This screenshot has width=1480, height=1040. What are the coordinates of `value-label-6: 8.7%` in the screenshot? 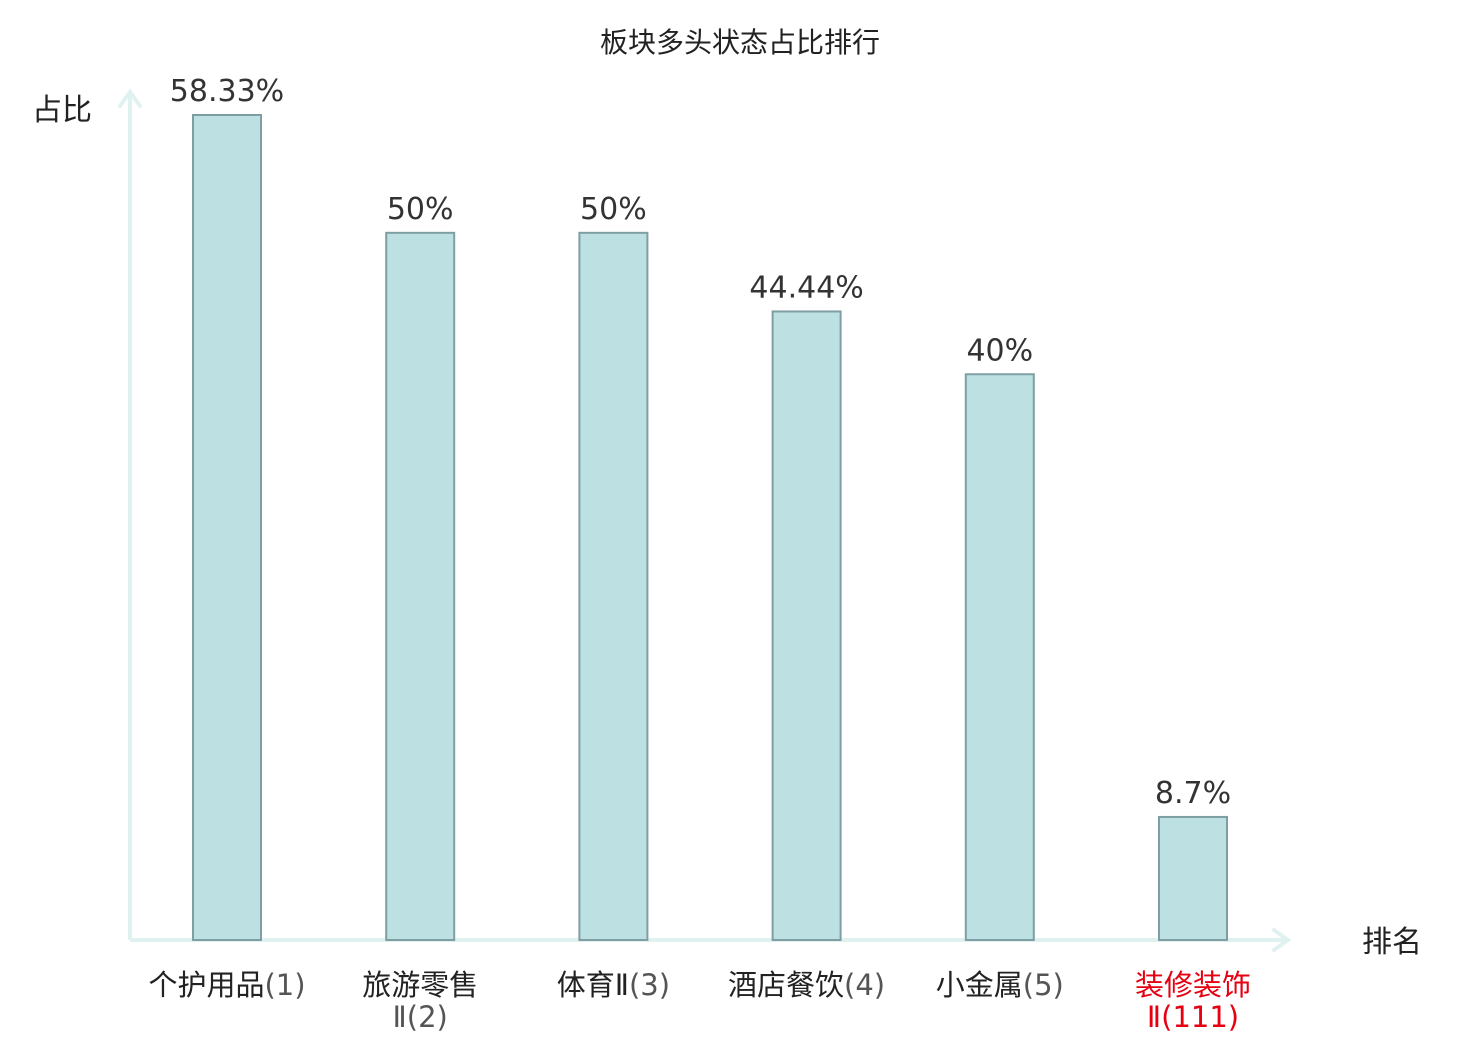 It's located at (1193, 793).